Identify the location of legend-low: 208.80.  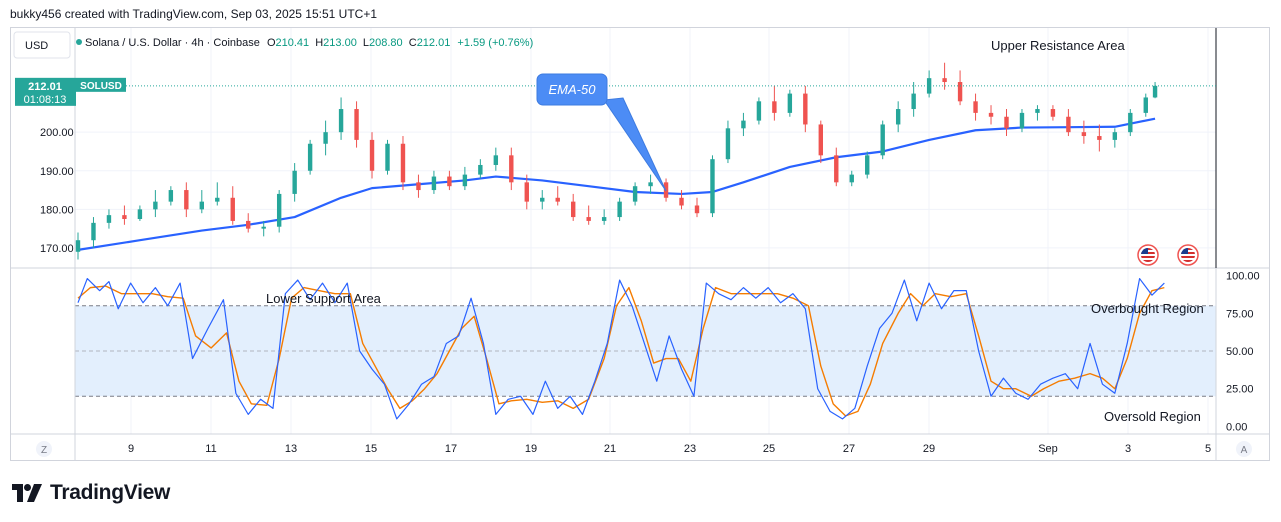
(386, 43).